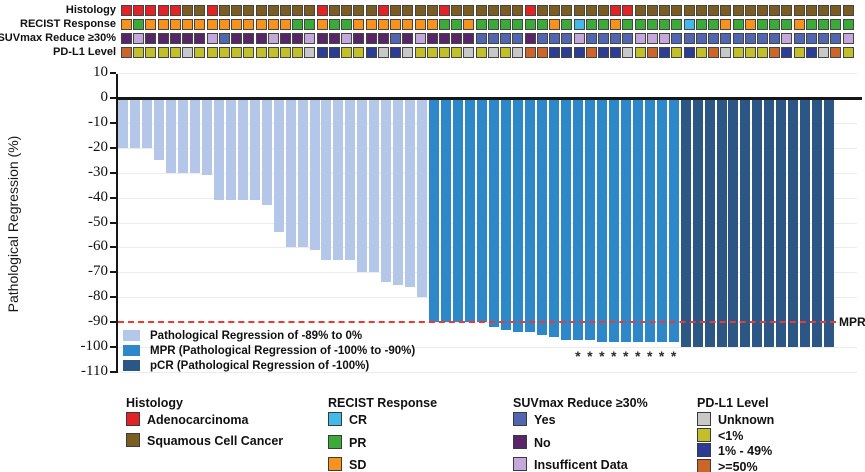 The width and height of the screenshot is (865, 472). I want to click on track-label-suvmax: SUVmax Reduce ≥30%, so click(58, 38).